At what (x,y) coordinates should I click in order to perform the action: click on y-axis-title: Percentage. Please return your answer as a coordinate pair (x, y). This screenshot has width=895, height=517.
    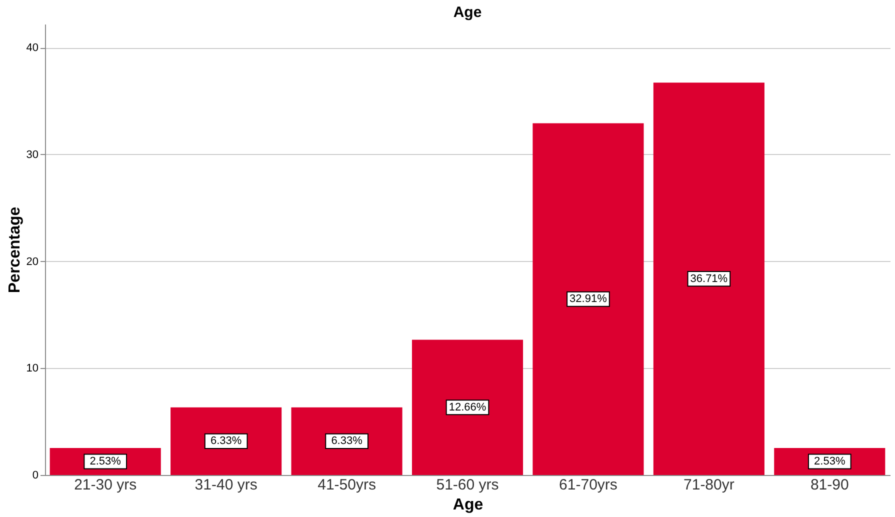
    Looking at the image, I should click on (15, 250).